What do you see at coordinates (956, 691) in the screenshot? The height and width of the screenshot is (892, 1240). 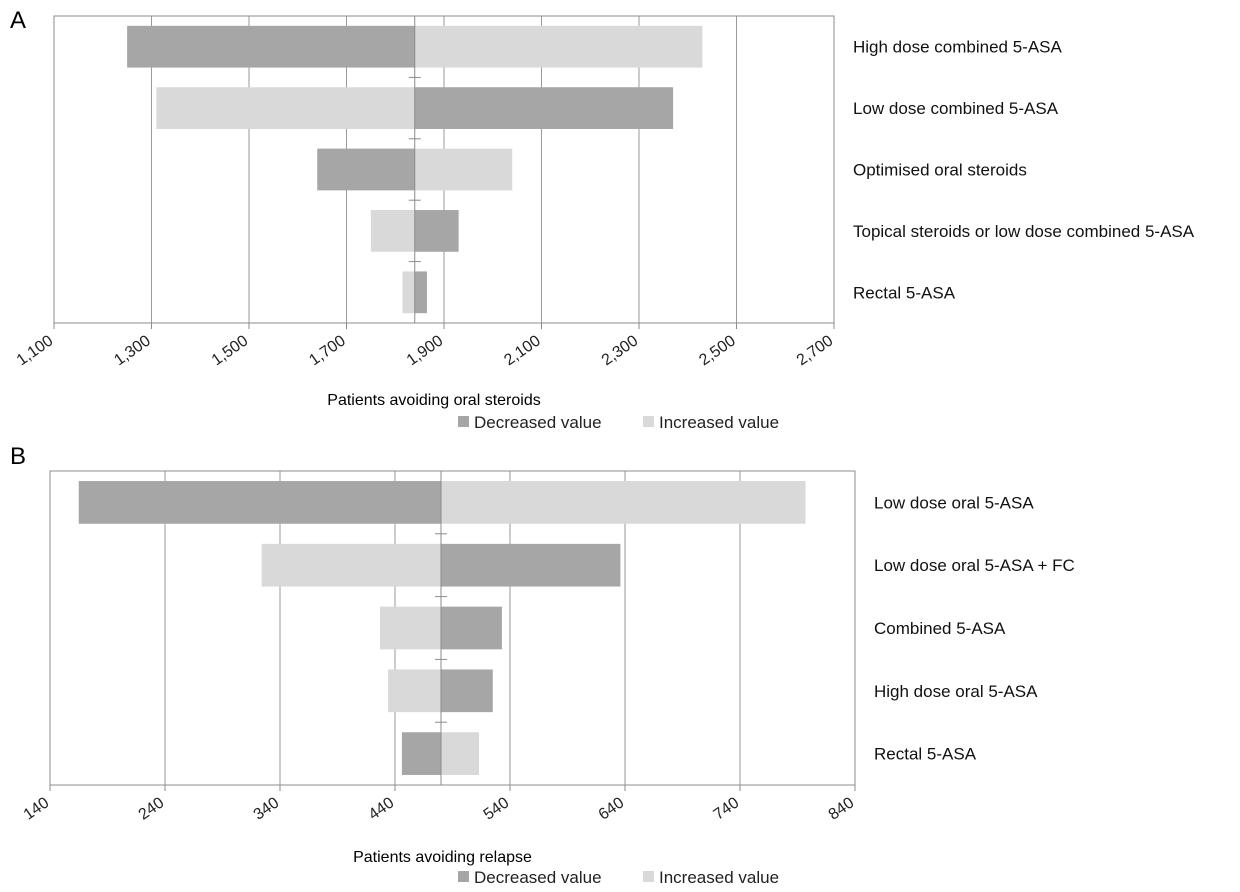 I see `category-label: High dose oral 5-ASA` at bounding box center [956, 691].